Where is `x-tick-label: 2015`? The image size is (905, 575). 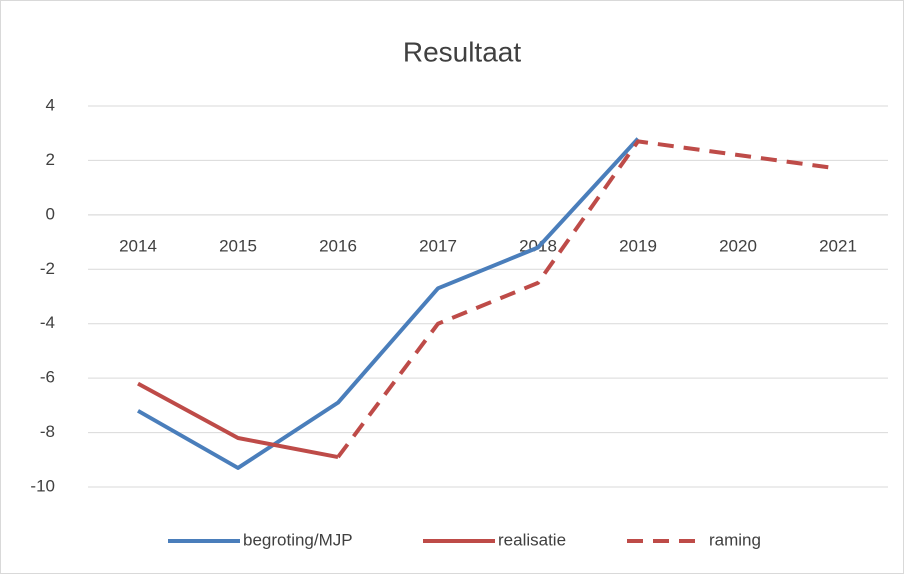 x-tick-label: 2015 is located at coordinates (238, 245).